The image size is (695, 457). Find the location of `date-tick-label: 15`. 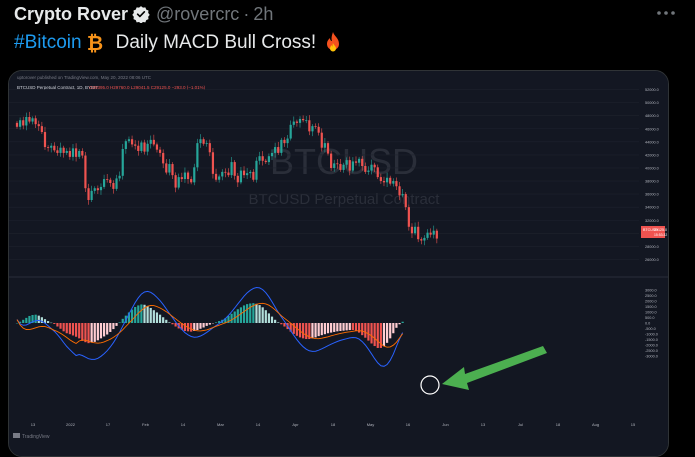

date-tick-label: 15 is located at coordinates (633, 424).